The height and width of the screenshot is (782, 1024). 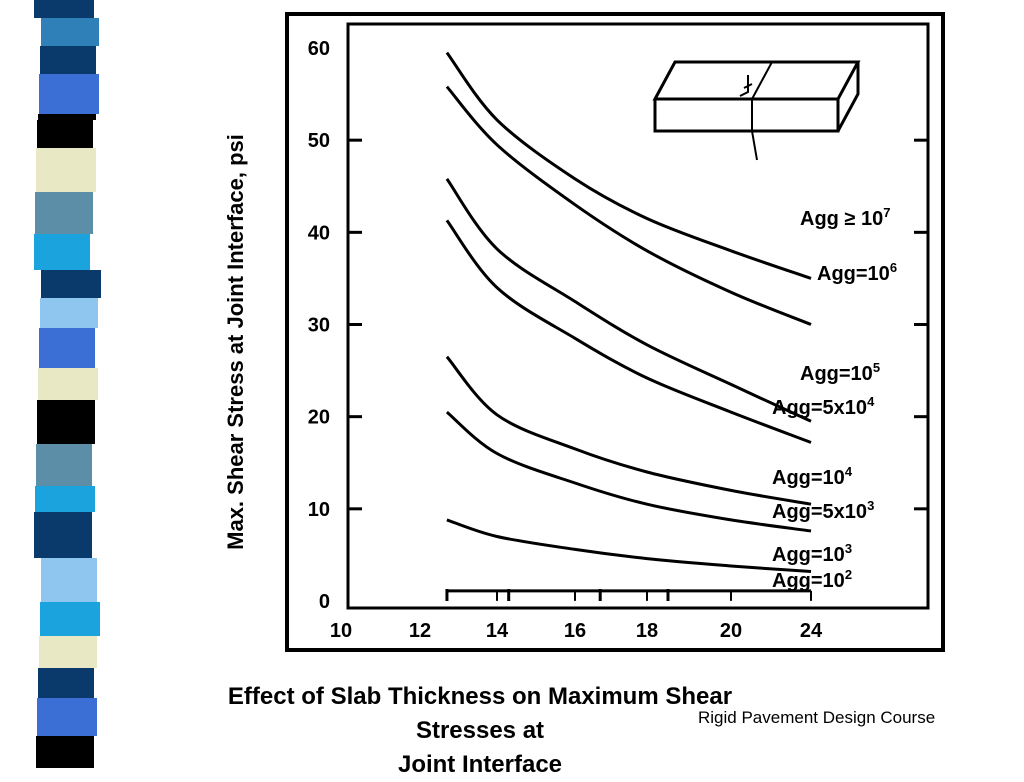 I want to click on series-label: Agg=104, so click(x=812, y=476).